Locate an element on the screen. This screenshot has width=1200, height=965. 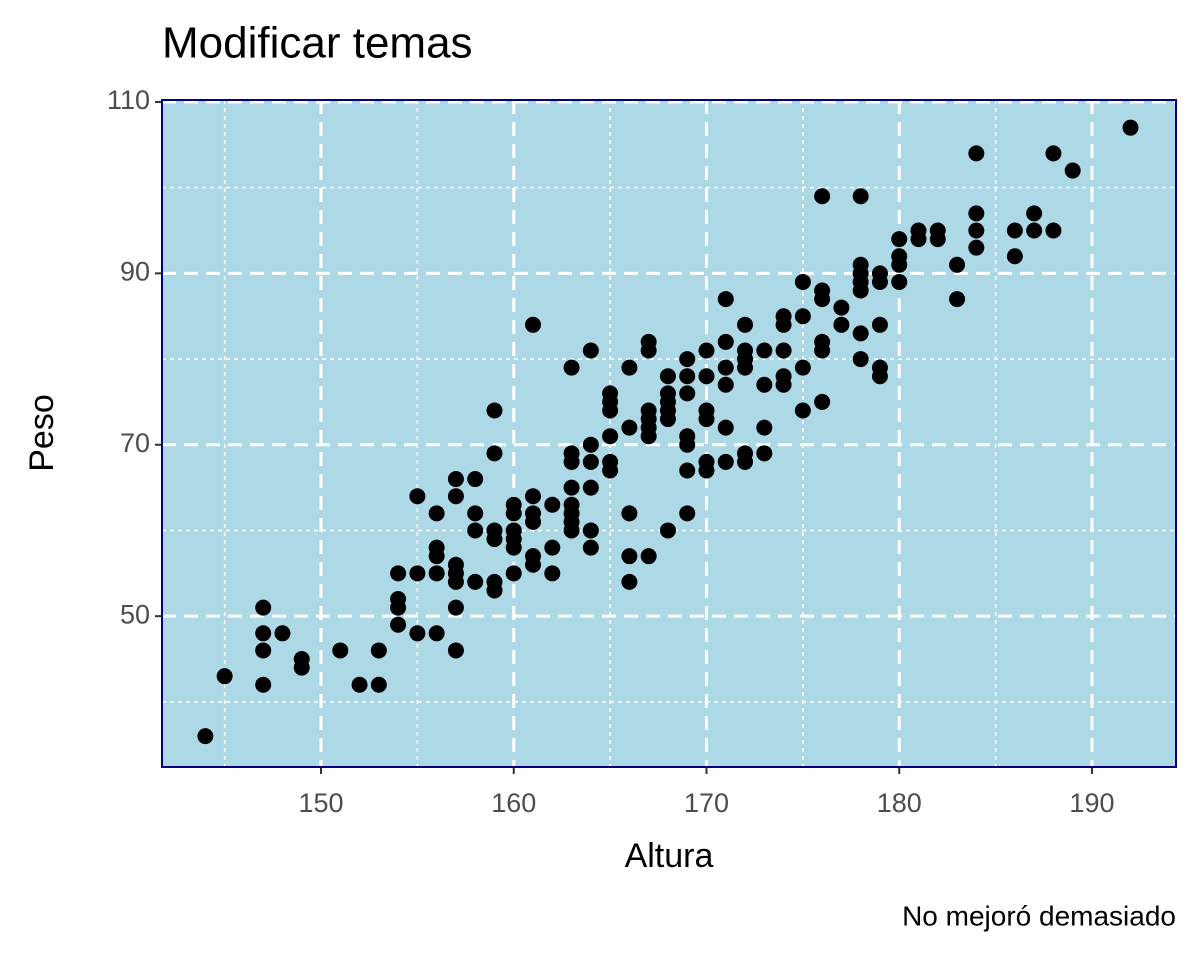
y-tick-label: 70 is located at coordinates (135, 443).